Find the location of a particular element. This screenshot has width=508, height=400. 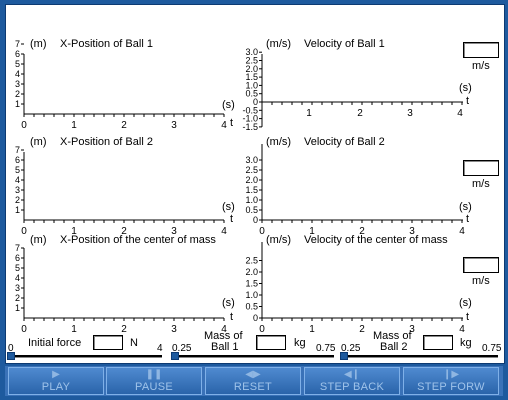

pos2-x-tick-label: 3 is located at coordinates (174, 231).